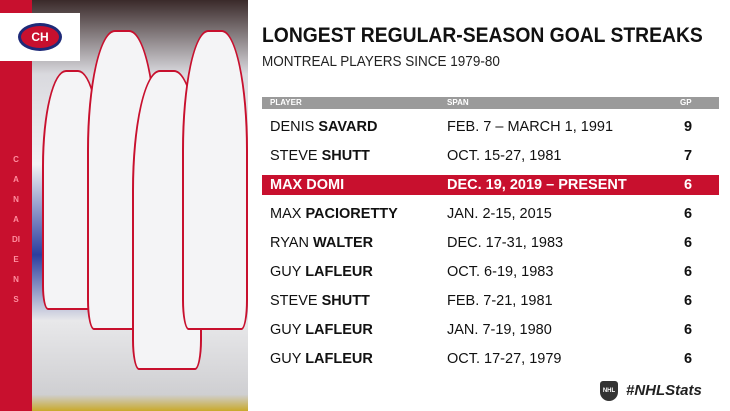  I want to click on table-row: STEVE SHUTT FEB. 7-21, 1981 6, so click(490, 301).